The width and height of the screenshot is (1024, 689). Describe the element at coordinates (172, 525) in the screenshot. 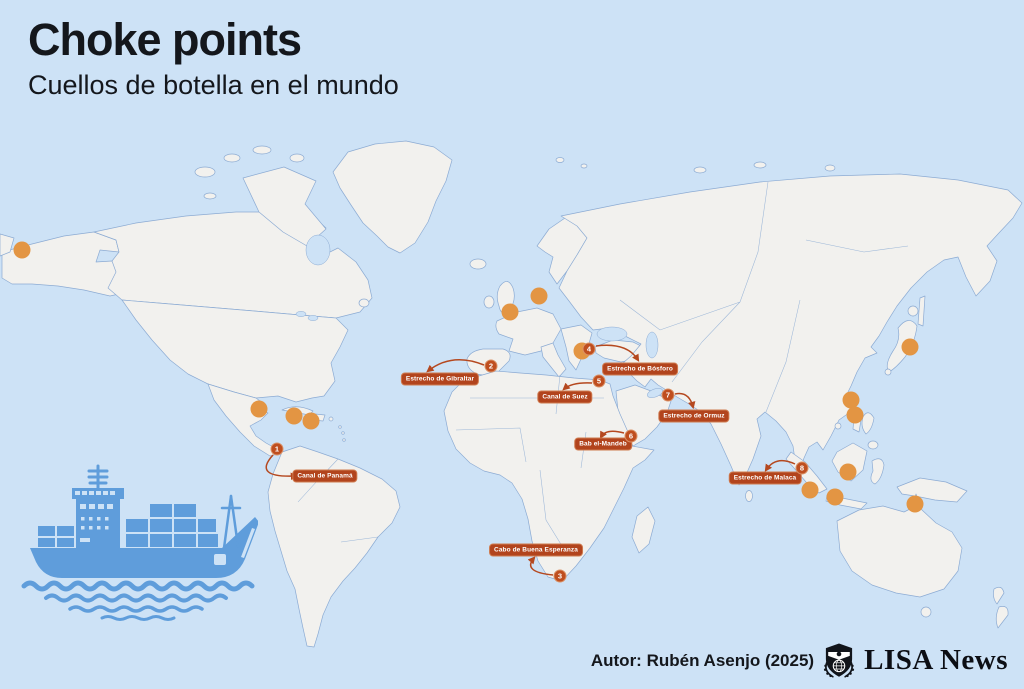

I see `ship-containers-fore` at that location.